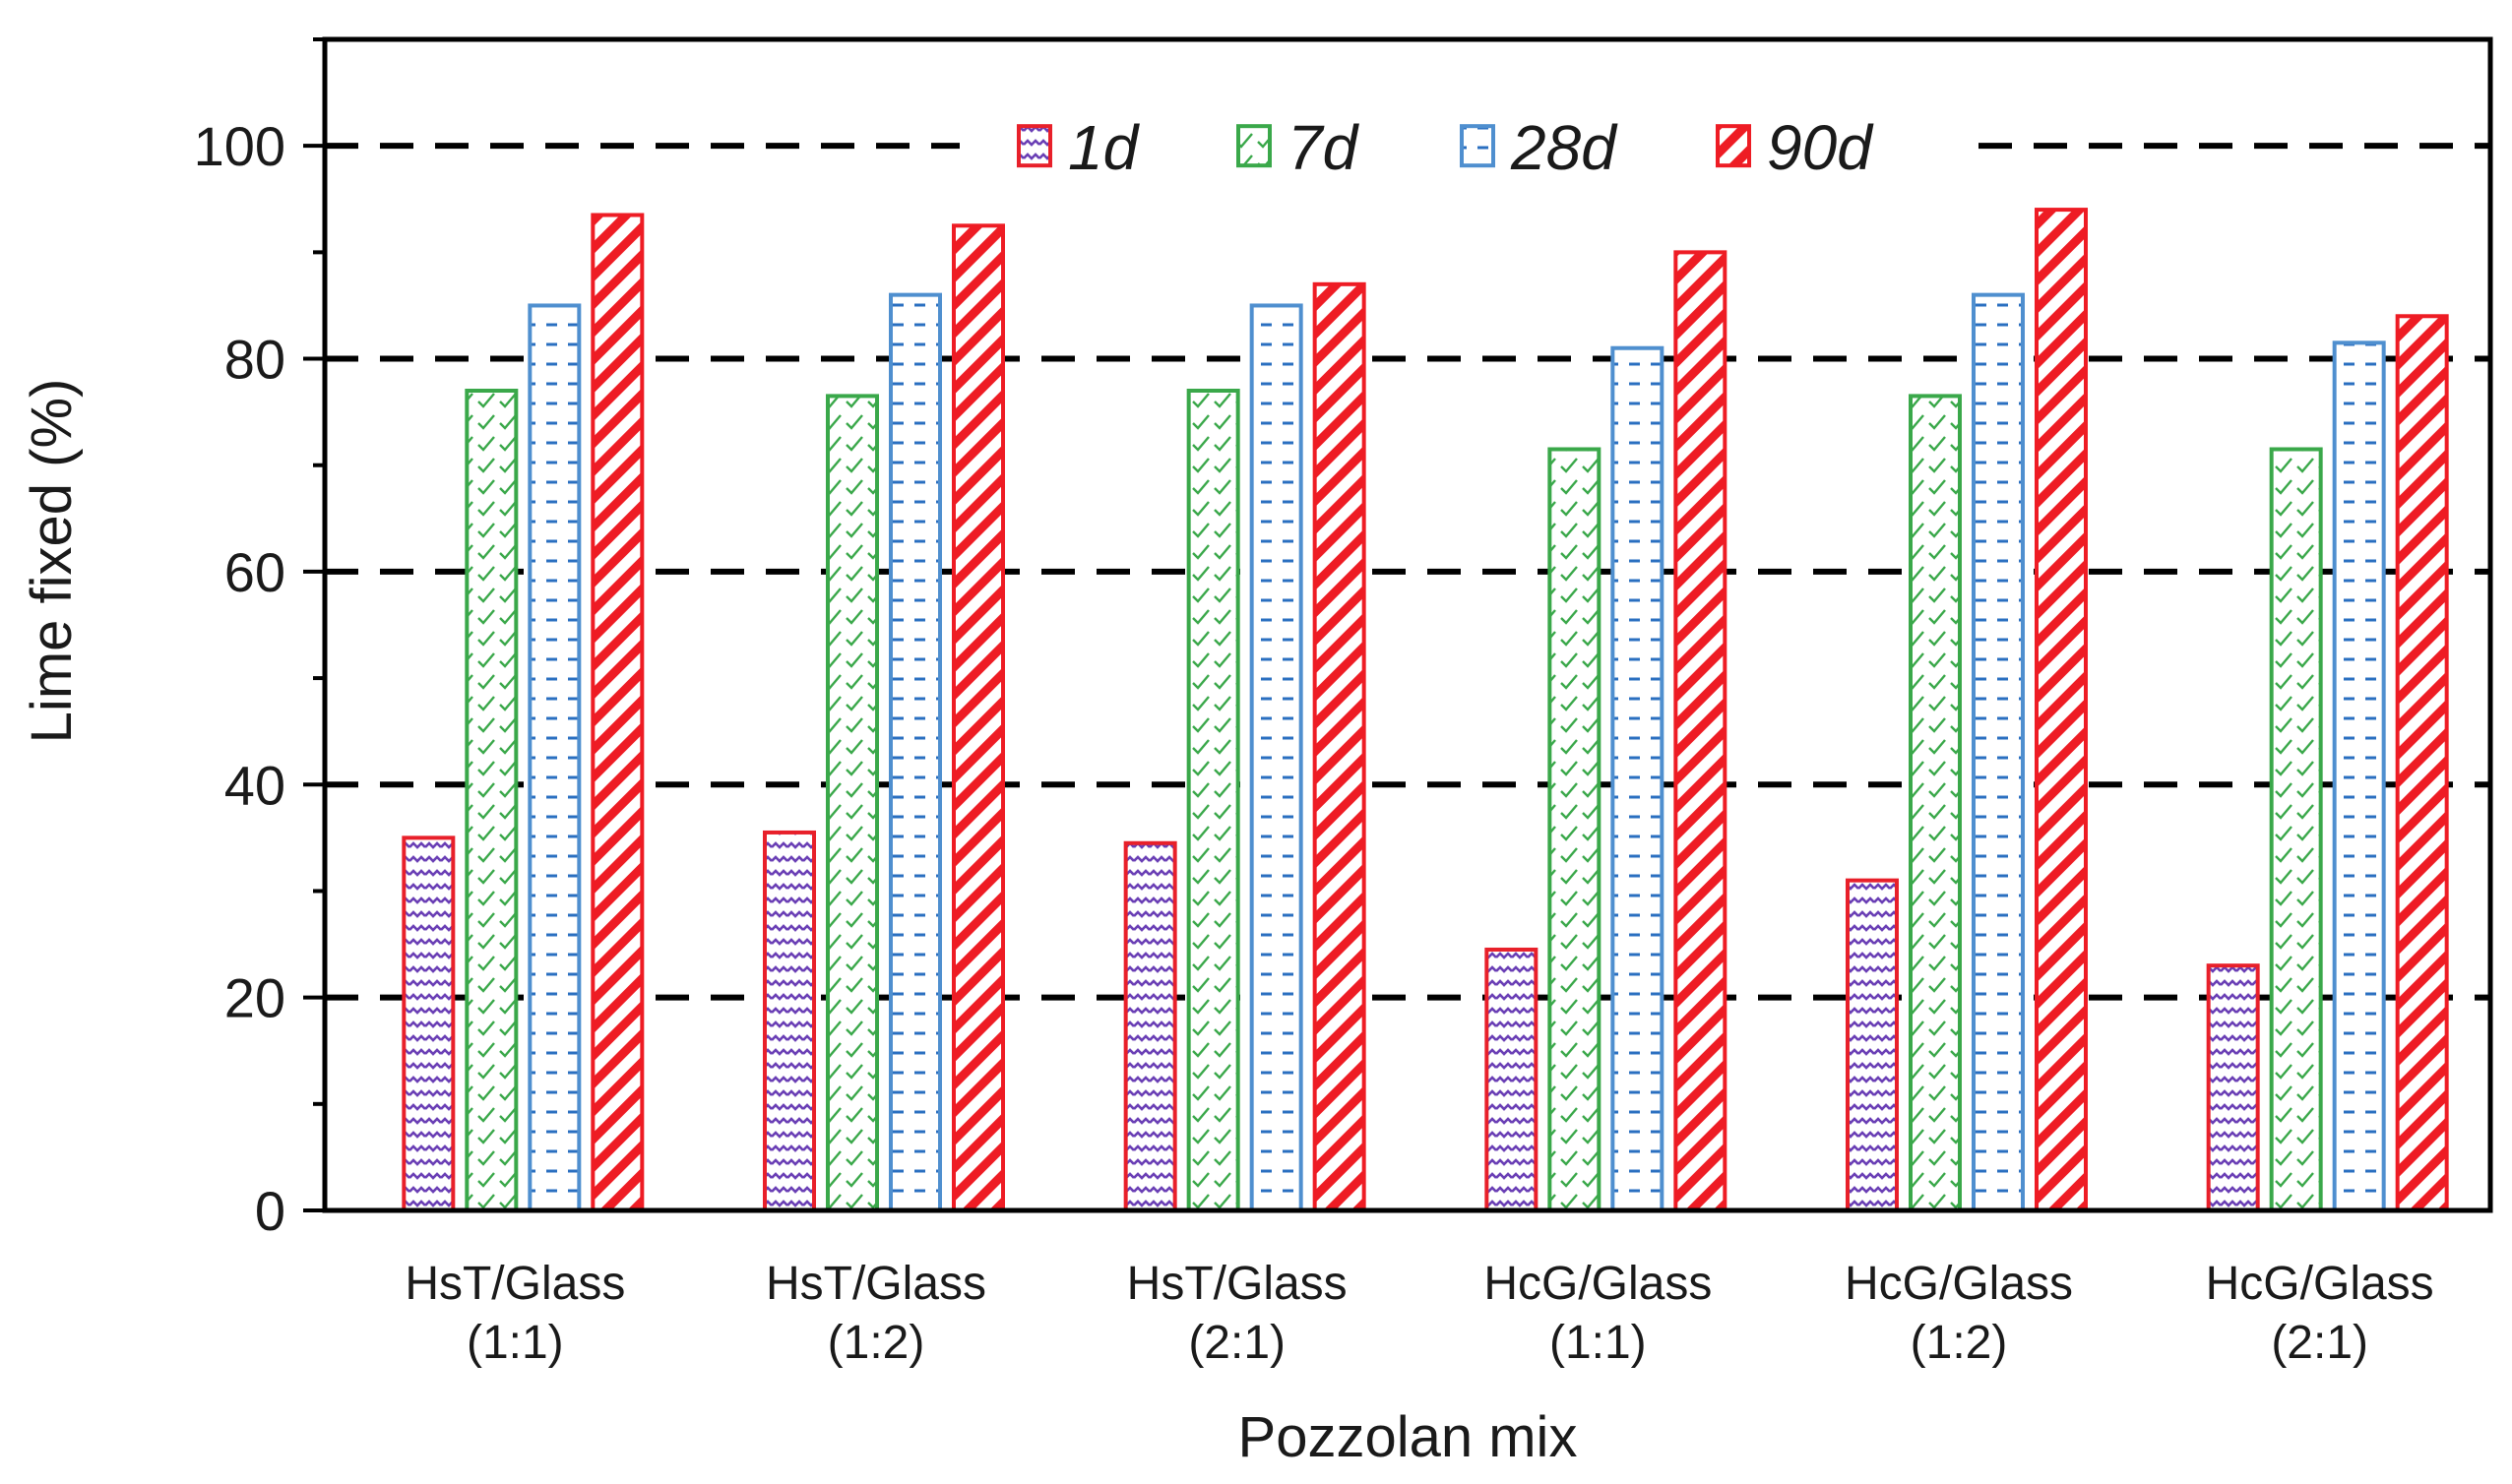 This screenshot has width=2512, height=1484. What do you see at coordinates (254, 572) in the screenshot?
I see `y-tick-label: 60` at bounding box center [254, 572].